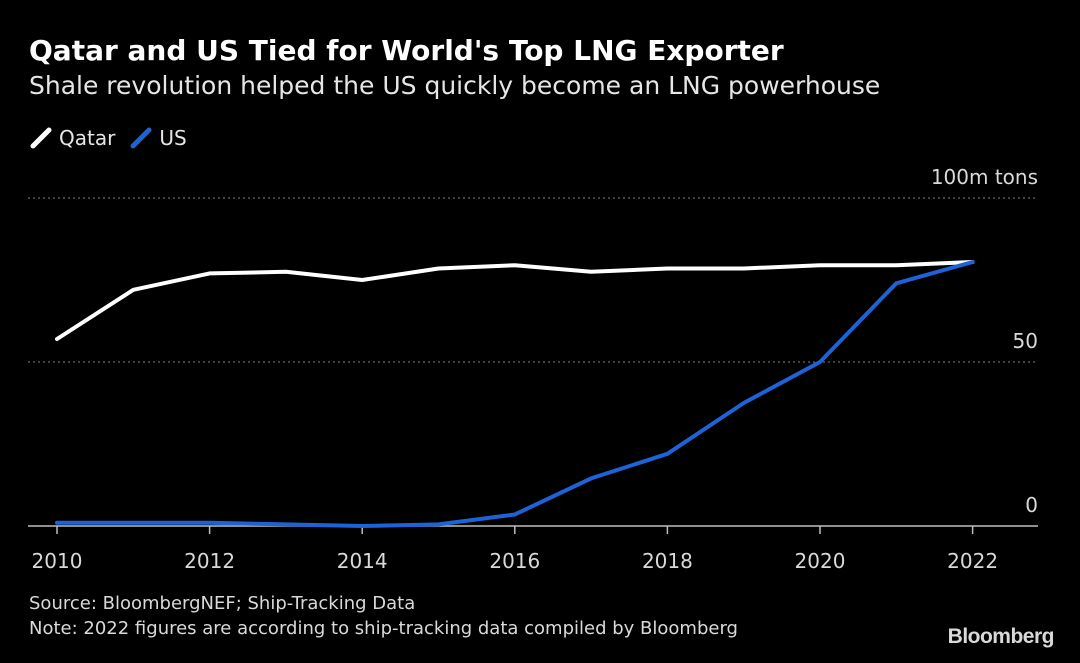  What do you see at coordinates (173, 138) in the screenshot?
I see `legend-label-us: US` at bounding box center [173, 138].